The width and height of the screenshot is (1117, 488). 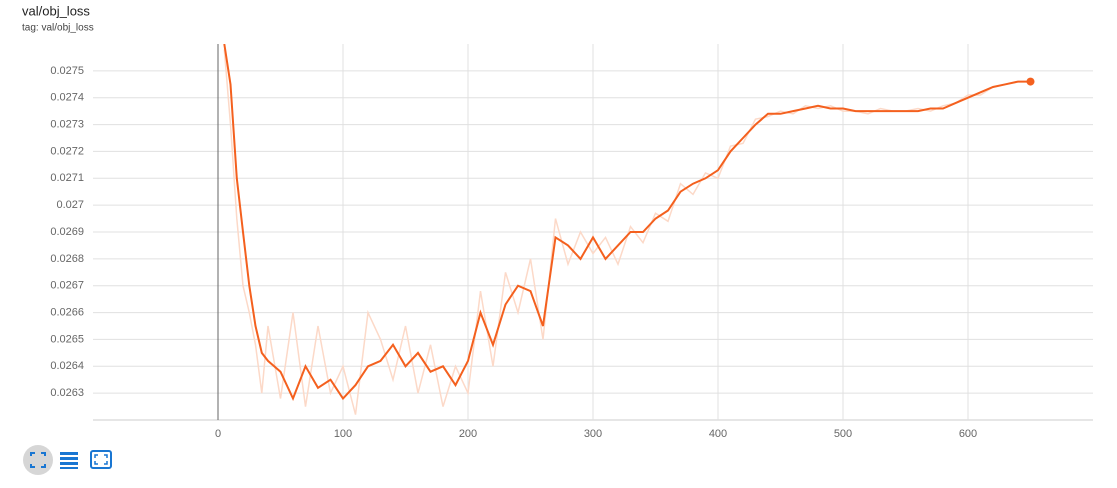 What do you see at coordinates (67, 232) in the screenshot?
I see `y-tick-label: 0.0269` at bounding box center [67, 232].